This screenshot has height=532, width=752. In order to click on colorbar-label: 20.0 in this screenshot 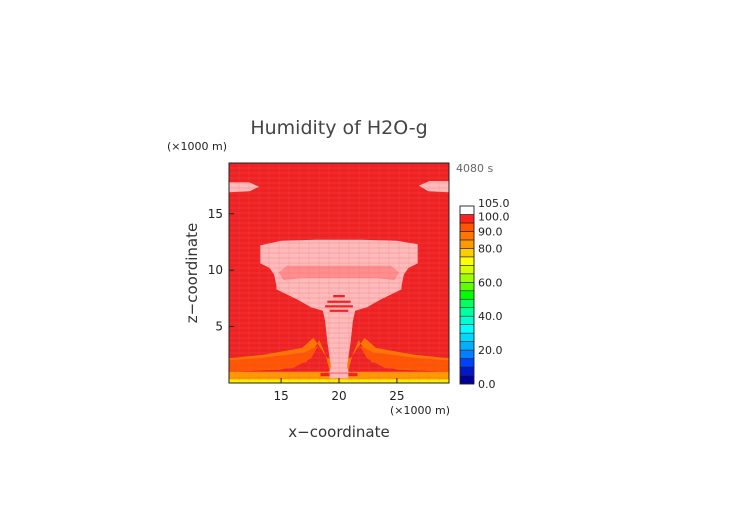, I will do `click(490, 350)`.